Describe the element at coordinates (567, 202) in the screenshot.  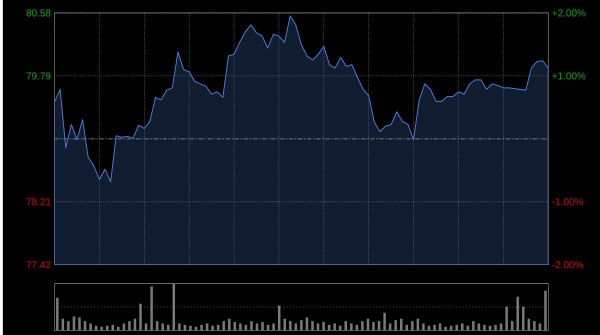
I see `y2-tick-label: -1.00%` at that location.